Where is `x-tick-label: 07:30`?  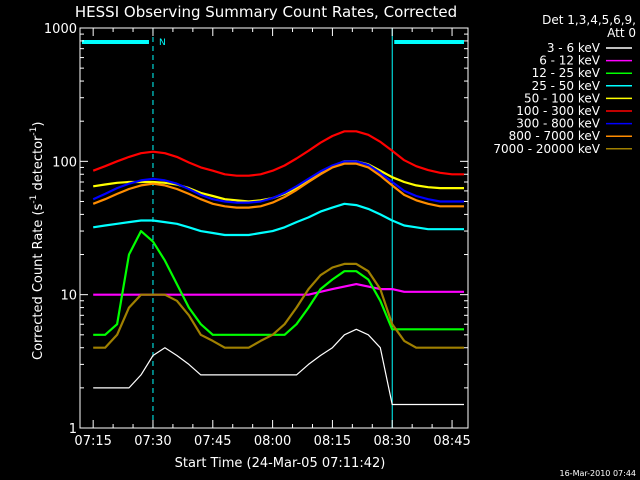
x-tick-label: 07:30 is located at coordinates (152, 441).